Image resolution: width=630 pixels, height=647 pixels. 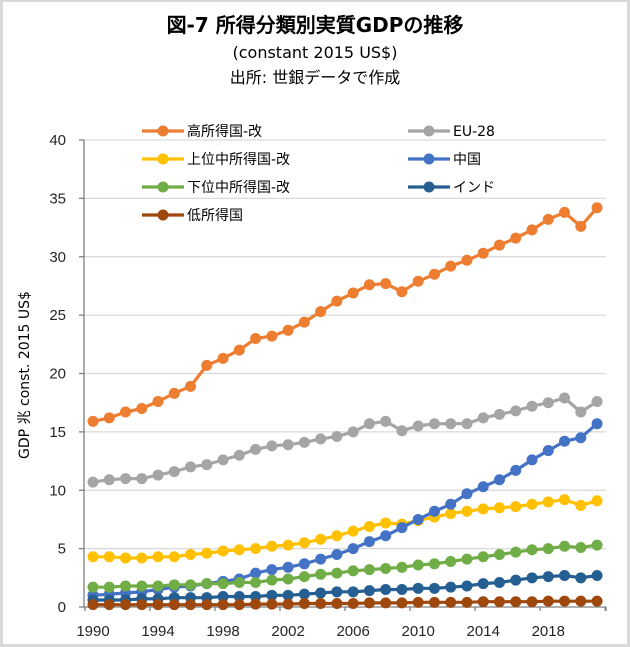 What do you see at coordinates (451, 132) in the screenshot?
I see `legend-item: EU-28` at bounding box center [451, 132].